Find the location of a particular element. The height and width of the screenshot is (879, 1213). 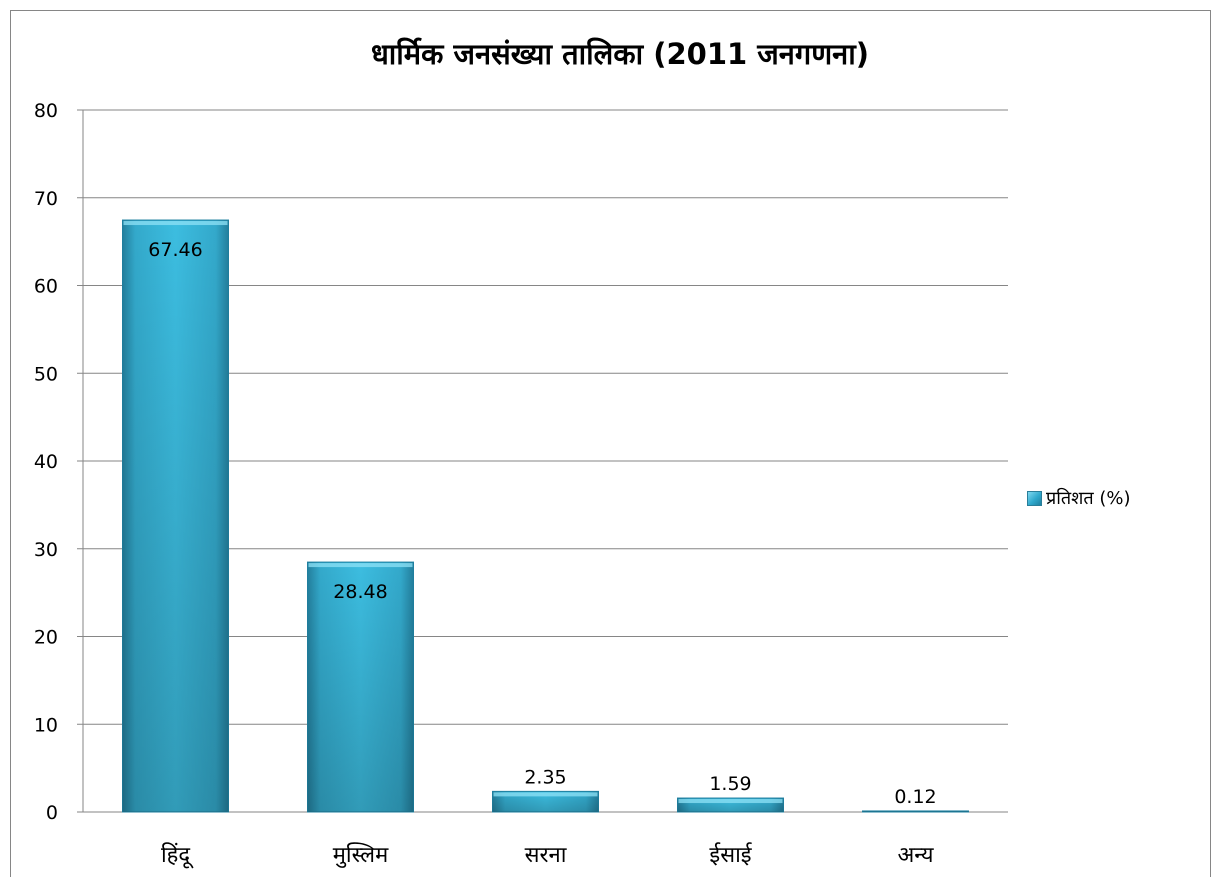

y-tick-label: 40 is located at coordinates (46, 462).